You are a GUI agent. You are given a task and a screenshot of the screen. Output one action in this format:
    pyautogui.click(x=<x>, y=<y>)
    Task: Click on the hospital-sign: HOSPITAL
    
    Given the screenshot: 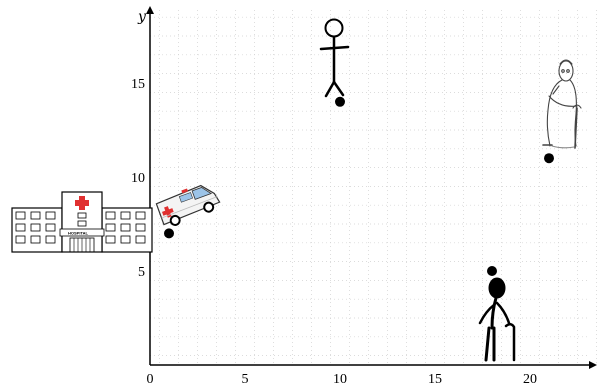 What is the action you would take?
    pyautogui.click(x=78, y=233)
    